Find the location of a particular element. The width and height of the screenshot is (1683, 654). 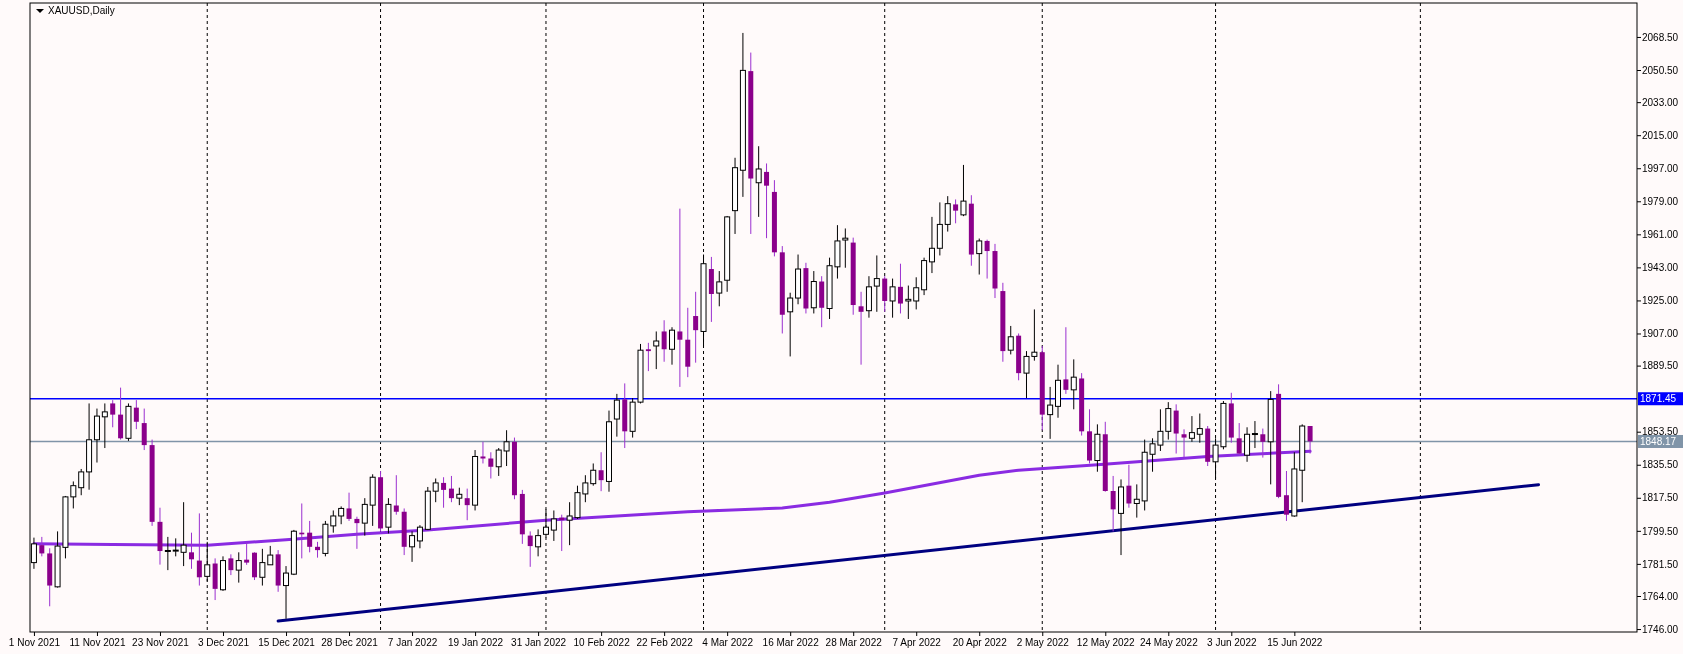

x-tick-label: 20 Apr 2022 is located at coordinates (980, 643).